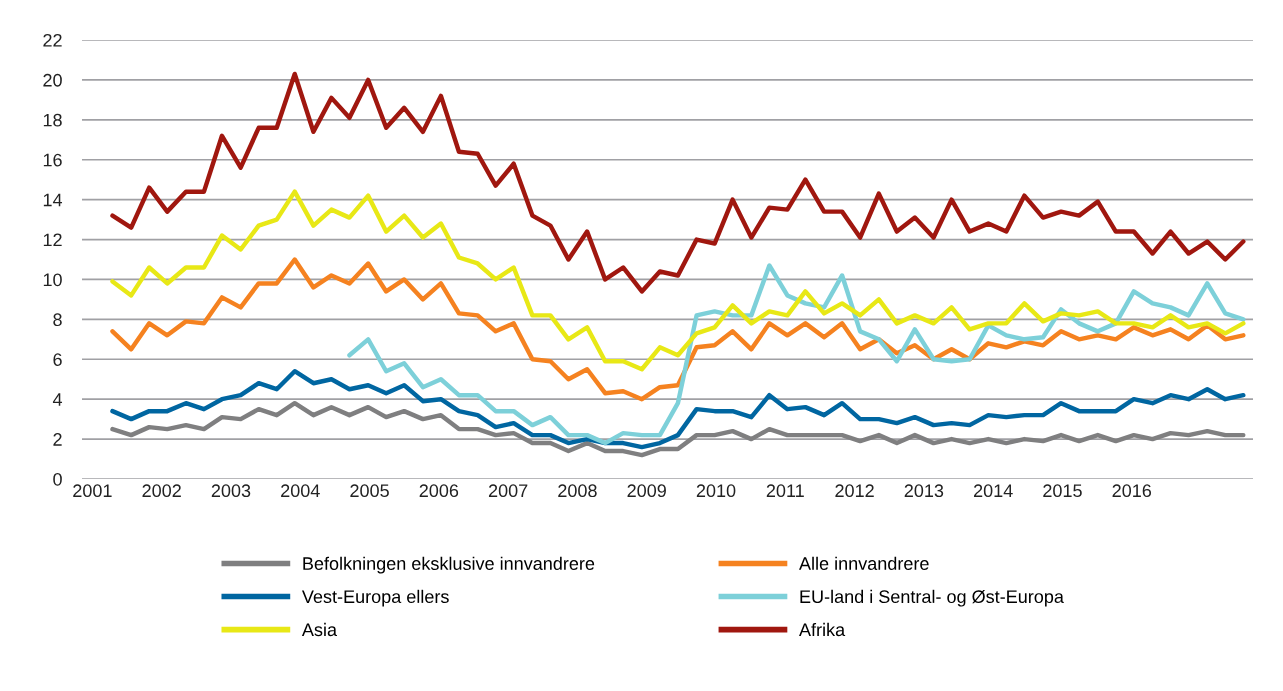  I want to click on legend-label: Alle innvandrere, so click(864, 563).